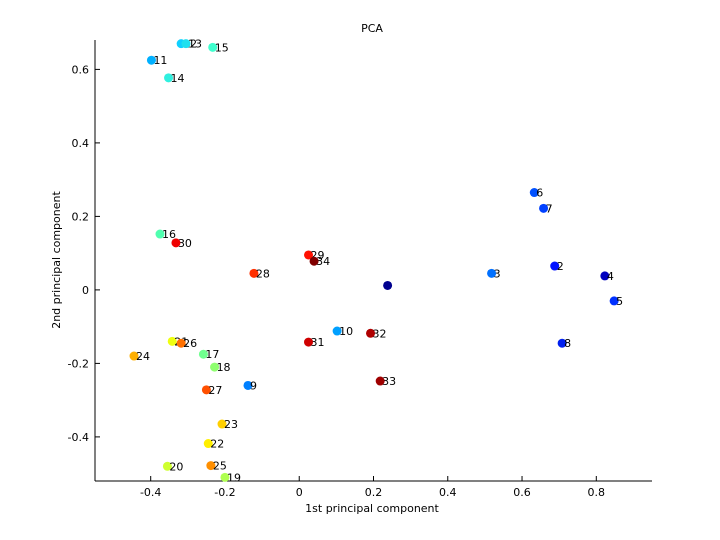  What do you see at coordinates (143, 356) in the screenshot?
I see `point-label: 24` at bounding box center [143, 356].